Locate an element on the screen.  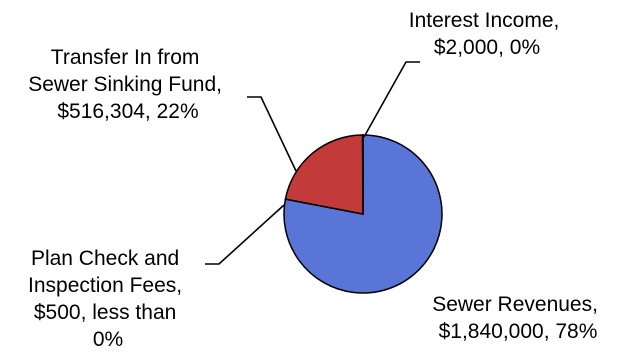
label-line: 0% is located at coordinates (108, 339).